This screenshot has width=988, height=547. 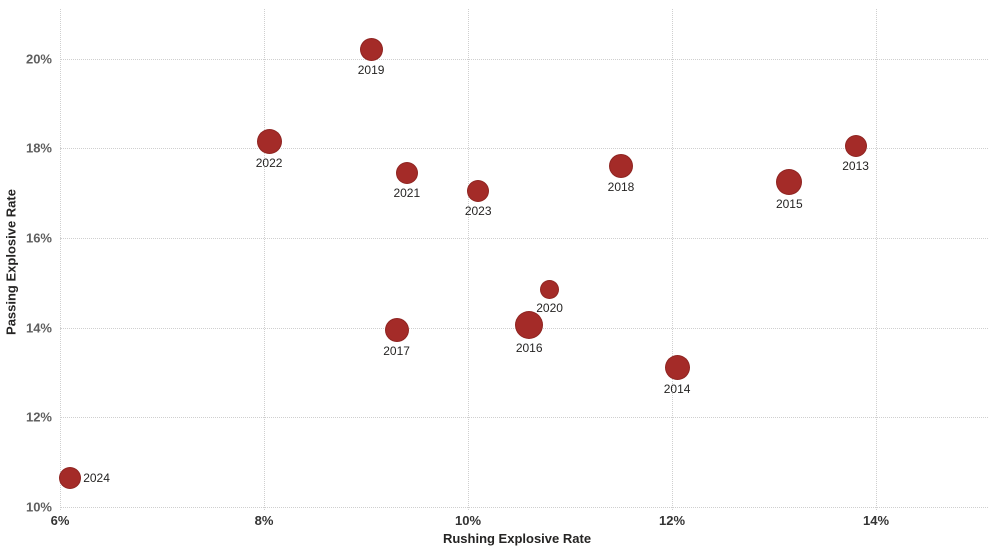 I want to click on y-axis-title: Passing Explosive Rate, so click(x=11, y=262).